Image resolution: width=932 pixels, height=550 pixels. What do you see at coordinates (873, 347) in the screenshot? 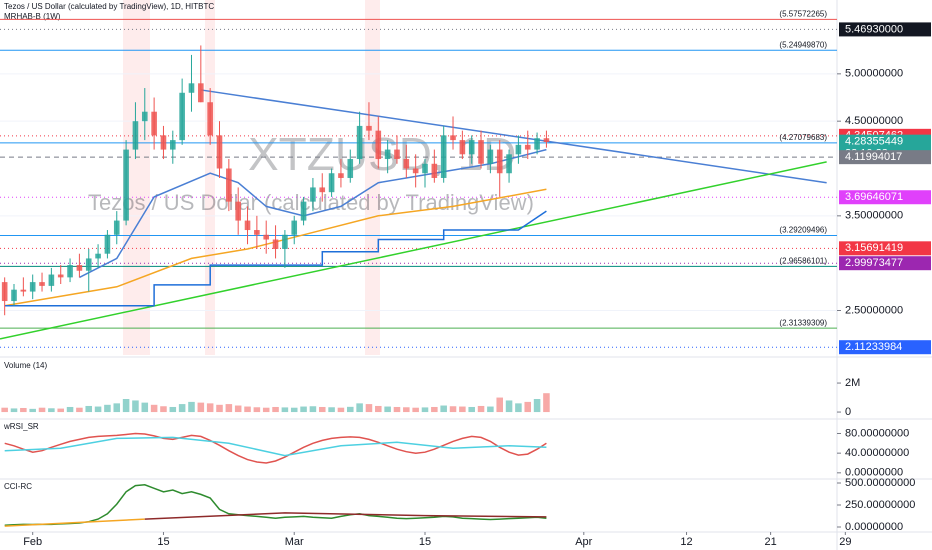
I see `price-tag-label: 2.11233984` at bounding box center [873, 347].